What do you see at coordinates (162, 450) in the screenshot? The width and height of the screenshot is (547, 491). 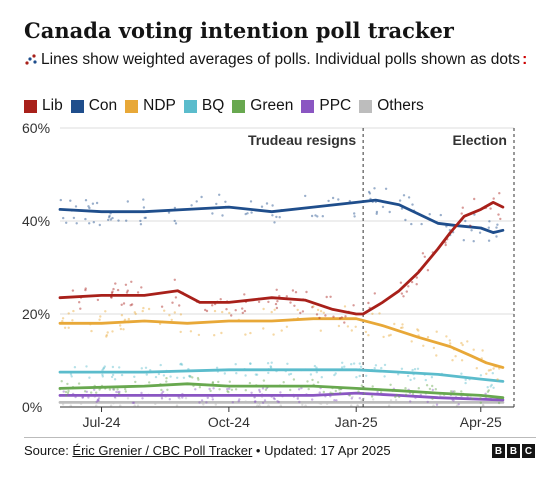 I see `source-link: Éric Grenier / CBC Poll Tracker` at bounding box center [162, 450].